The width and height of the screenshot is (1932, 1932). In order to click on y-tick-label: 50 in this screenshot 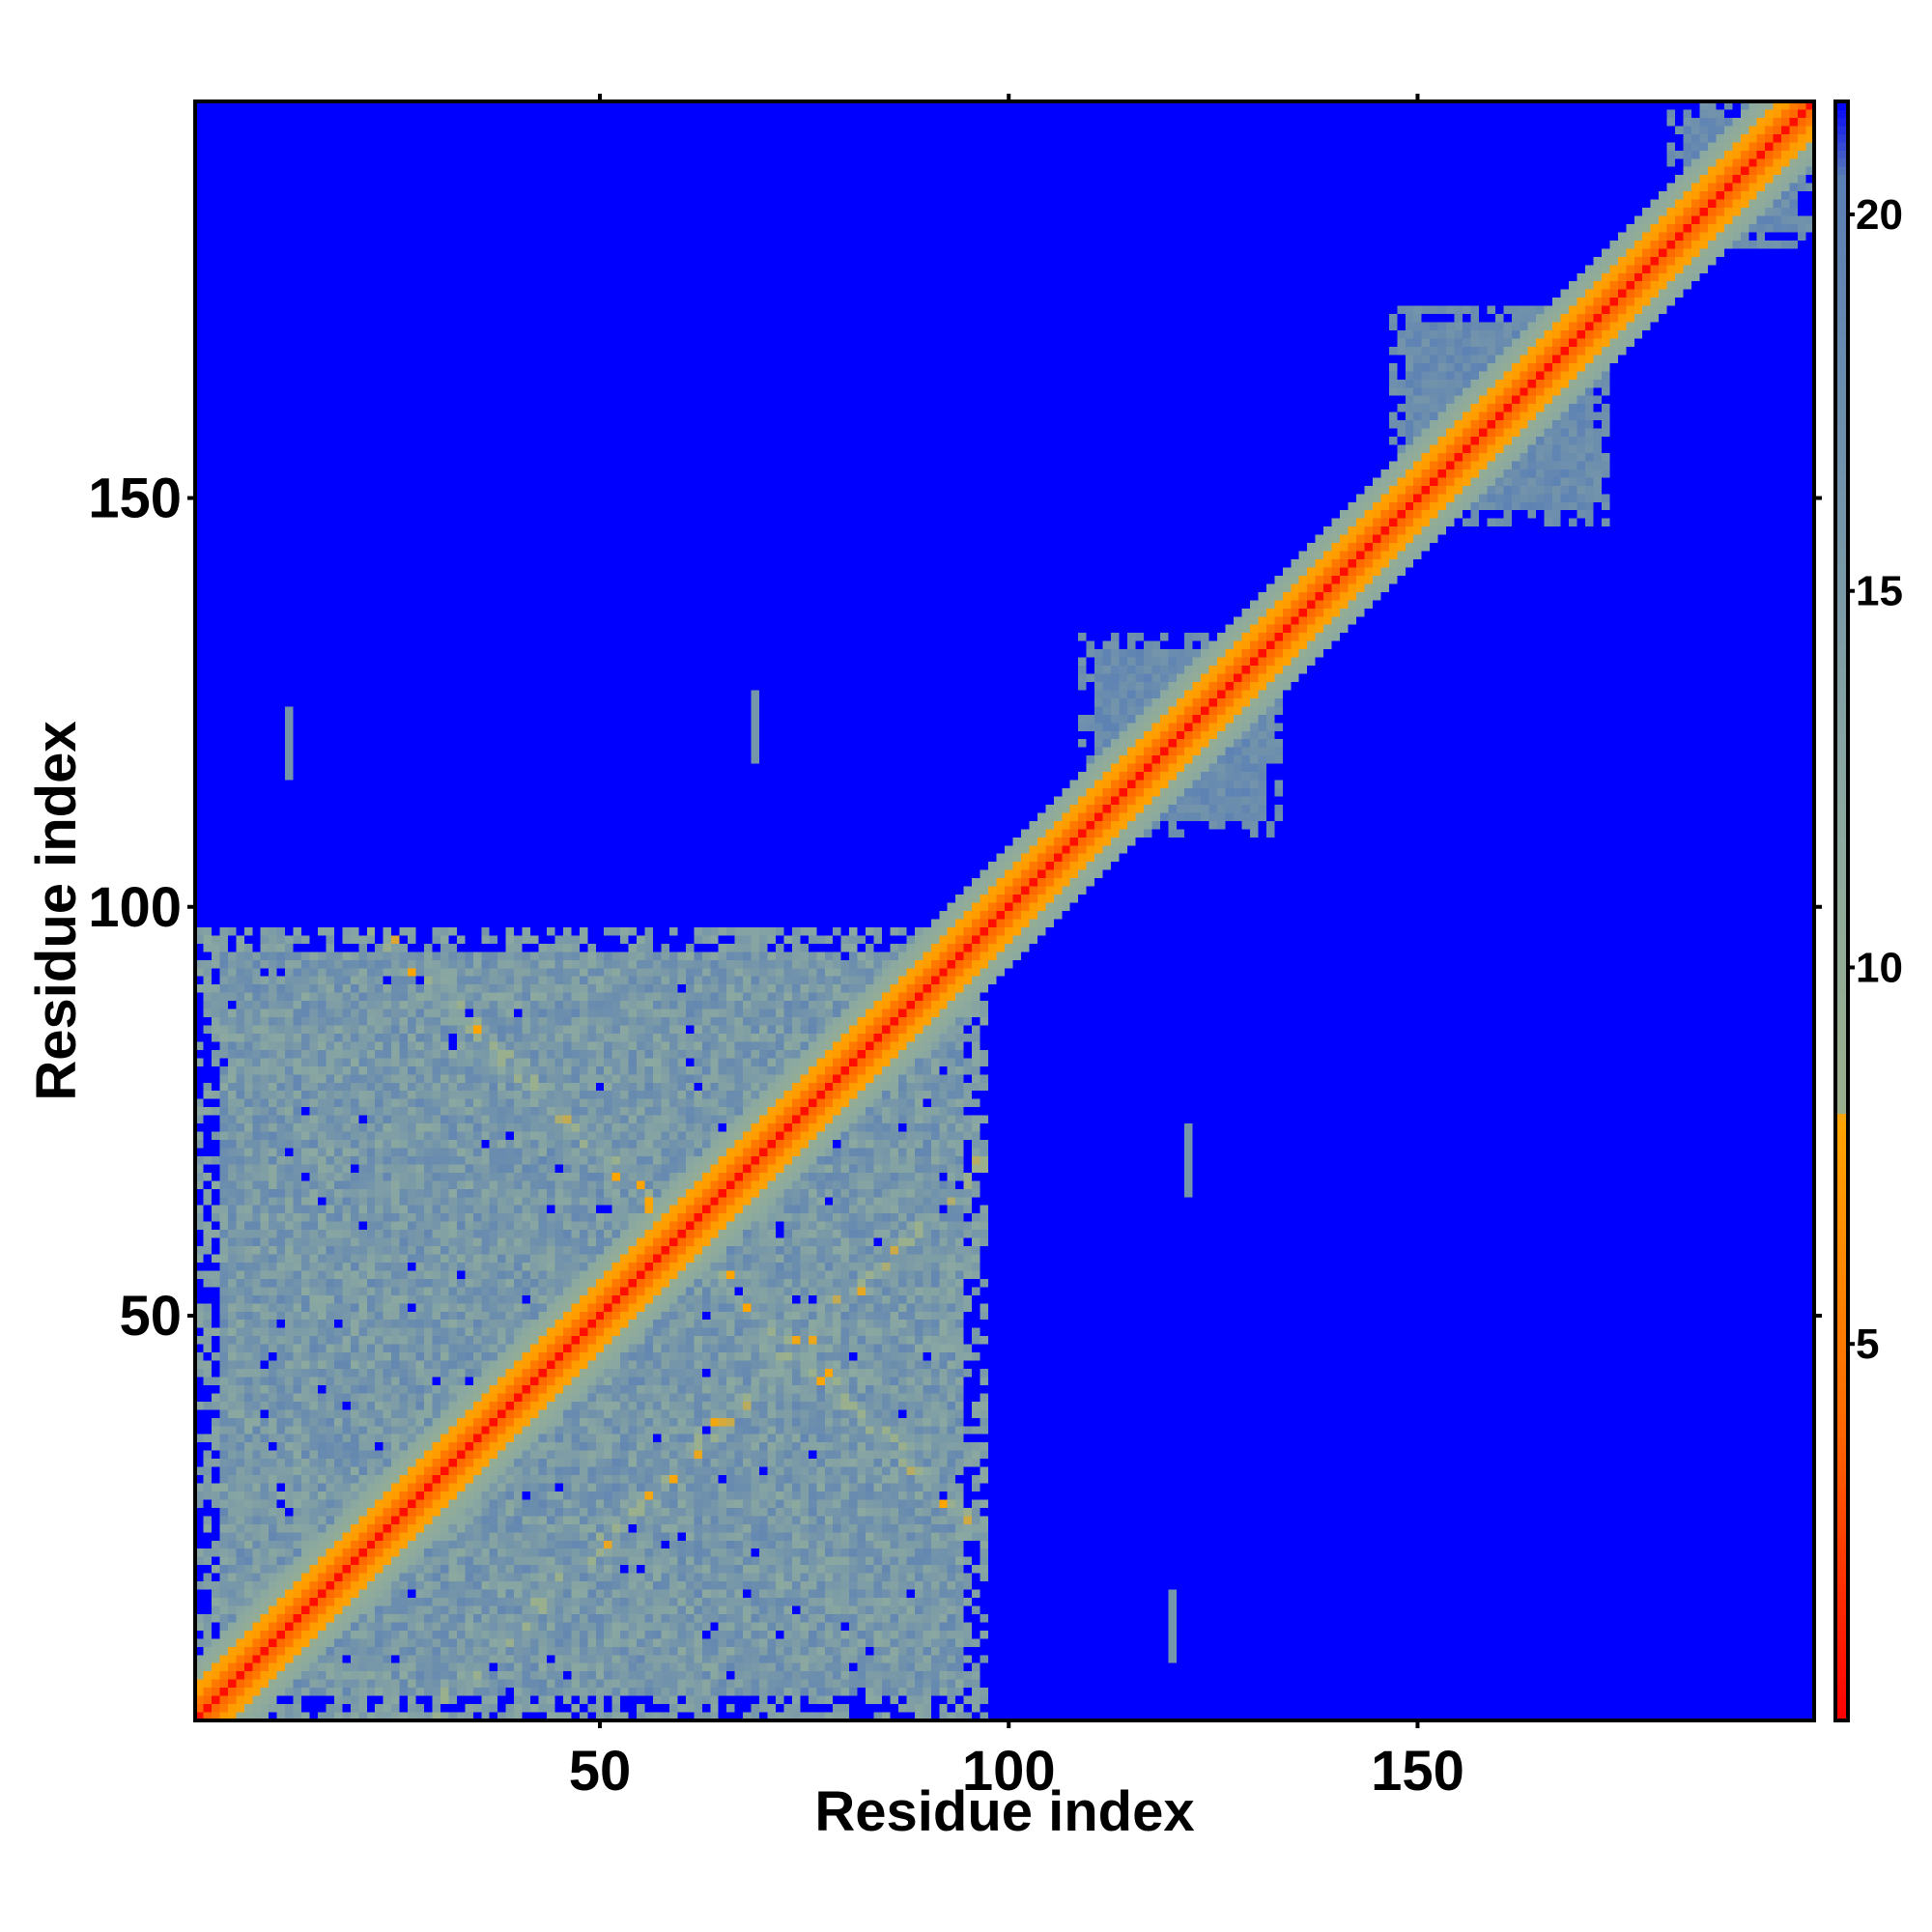, I will do `click(150, 1316)`.